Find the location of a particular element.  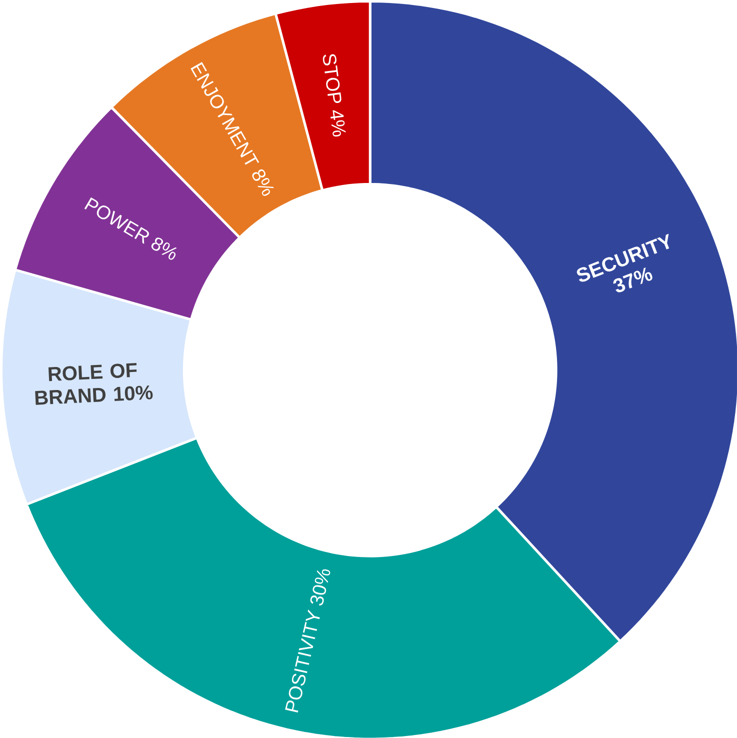

data-label: 30% is located at coordinates (320, 587).